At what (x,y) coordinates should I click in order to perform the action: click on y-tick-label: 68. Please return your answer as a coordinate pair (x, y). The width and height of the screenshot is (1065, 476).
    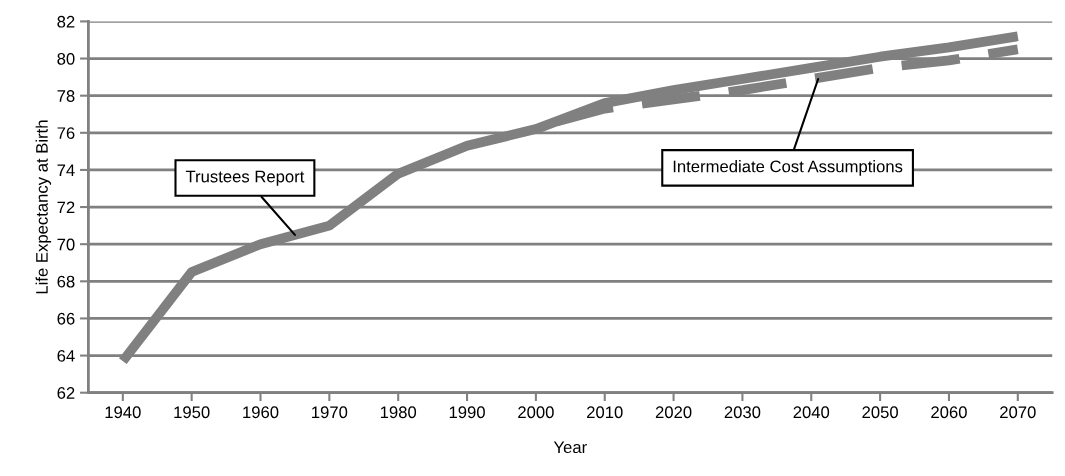
    Looking at the image, I should click on (66, 281).